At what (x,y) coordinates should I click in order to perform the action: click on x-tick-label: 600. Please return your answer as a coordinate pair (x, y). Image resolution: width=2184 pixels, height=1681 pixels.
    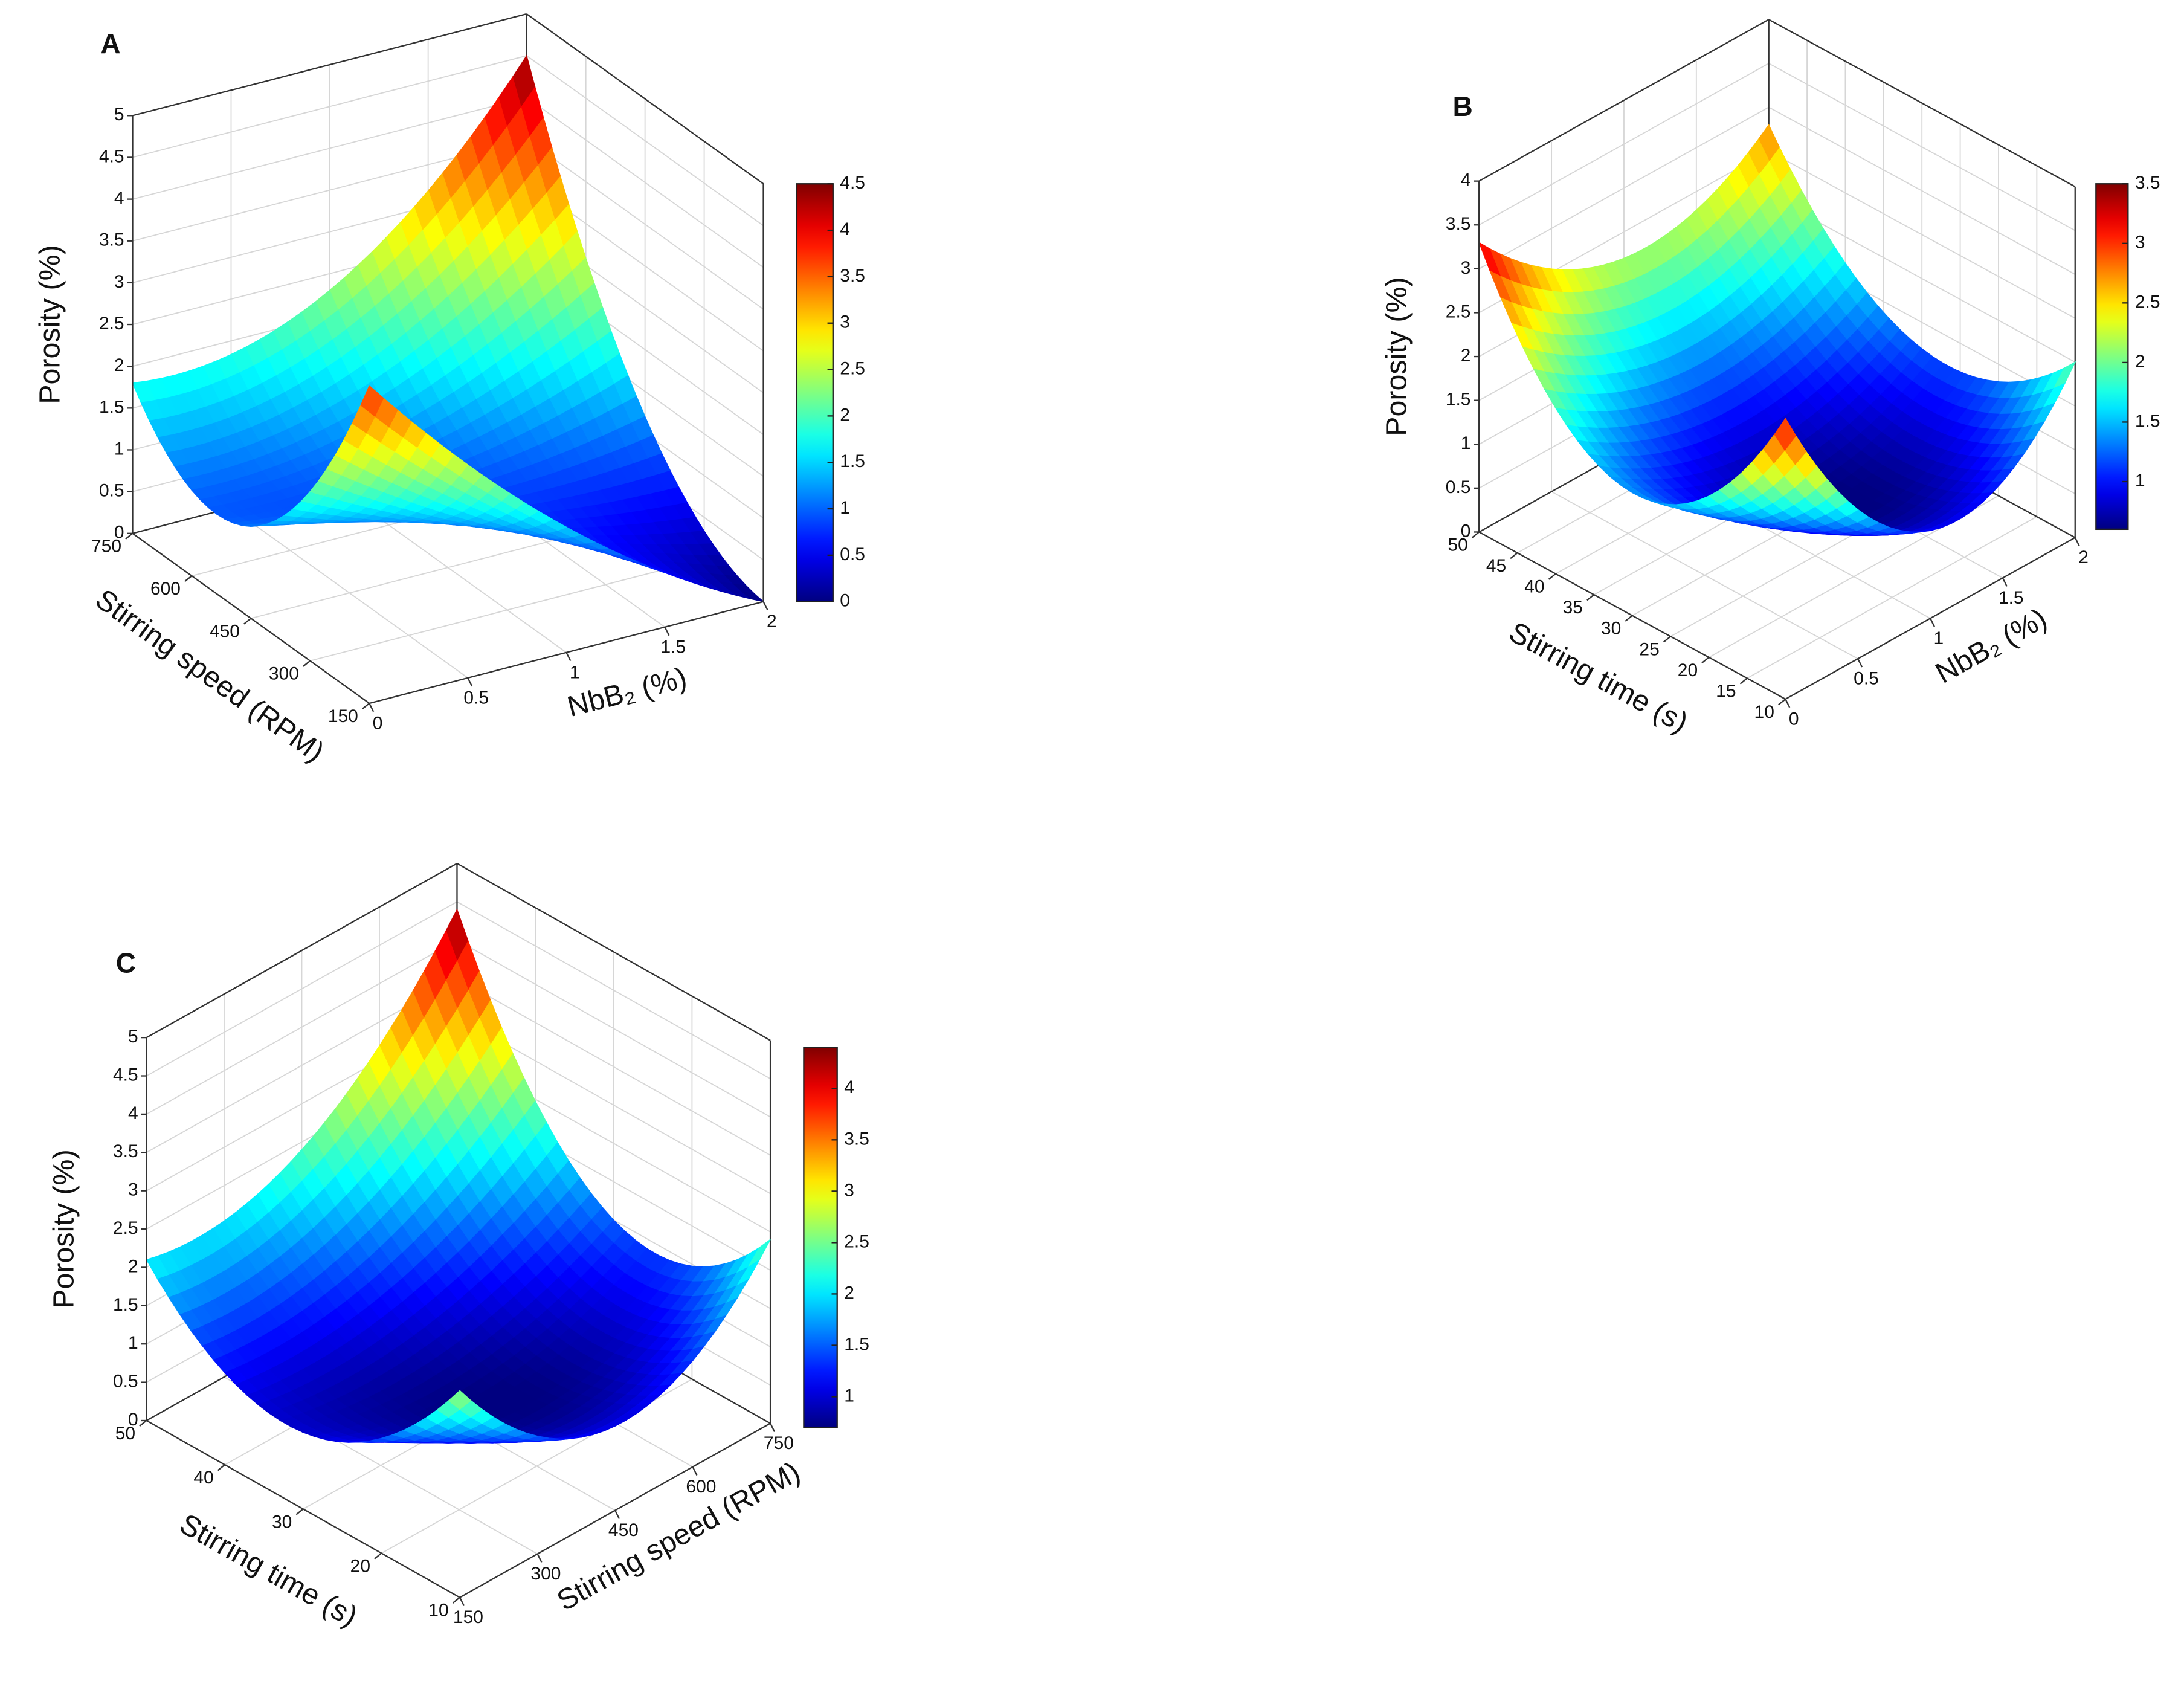
    Looking at the image, I should click on (701, 1487).